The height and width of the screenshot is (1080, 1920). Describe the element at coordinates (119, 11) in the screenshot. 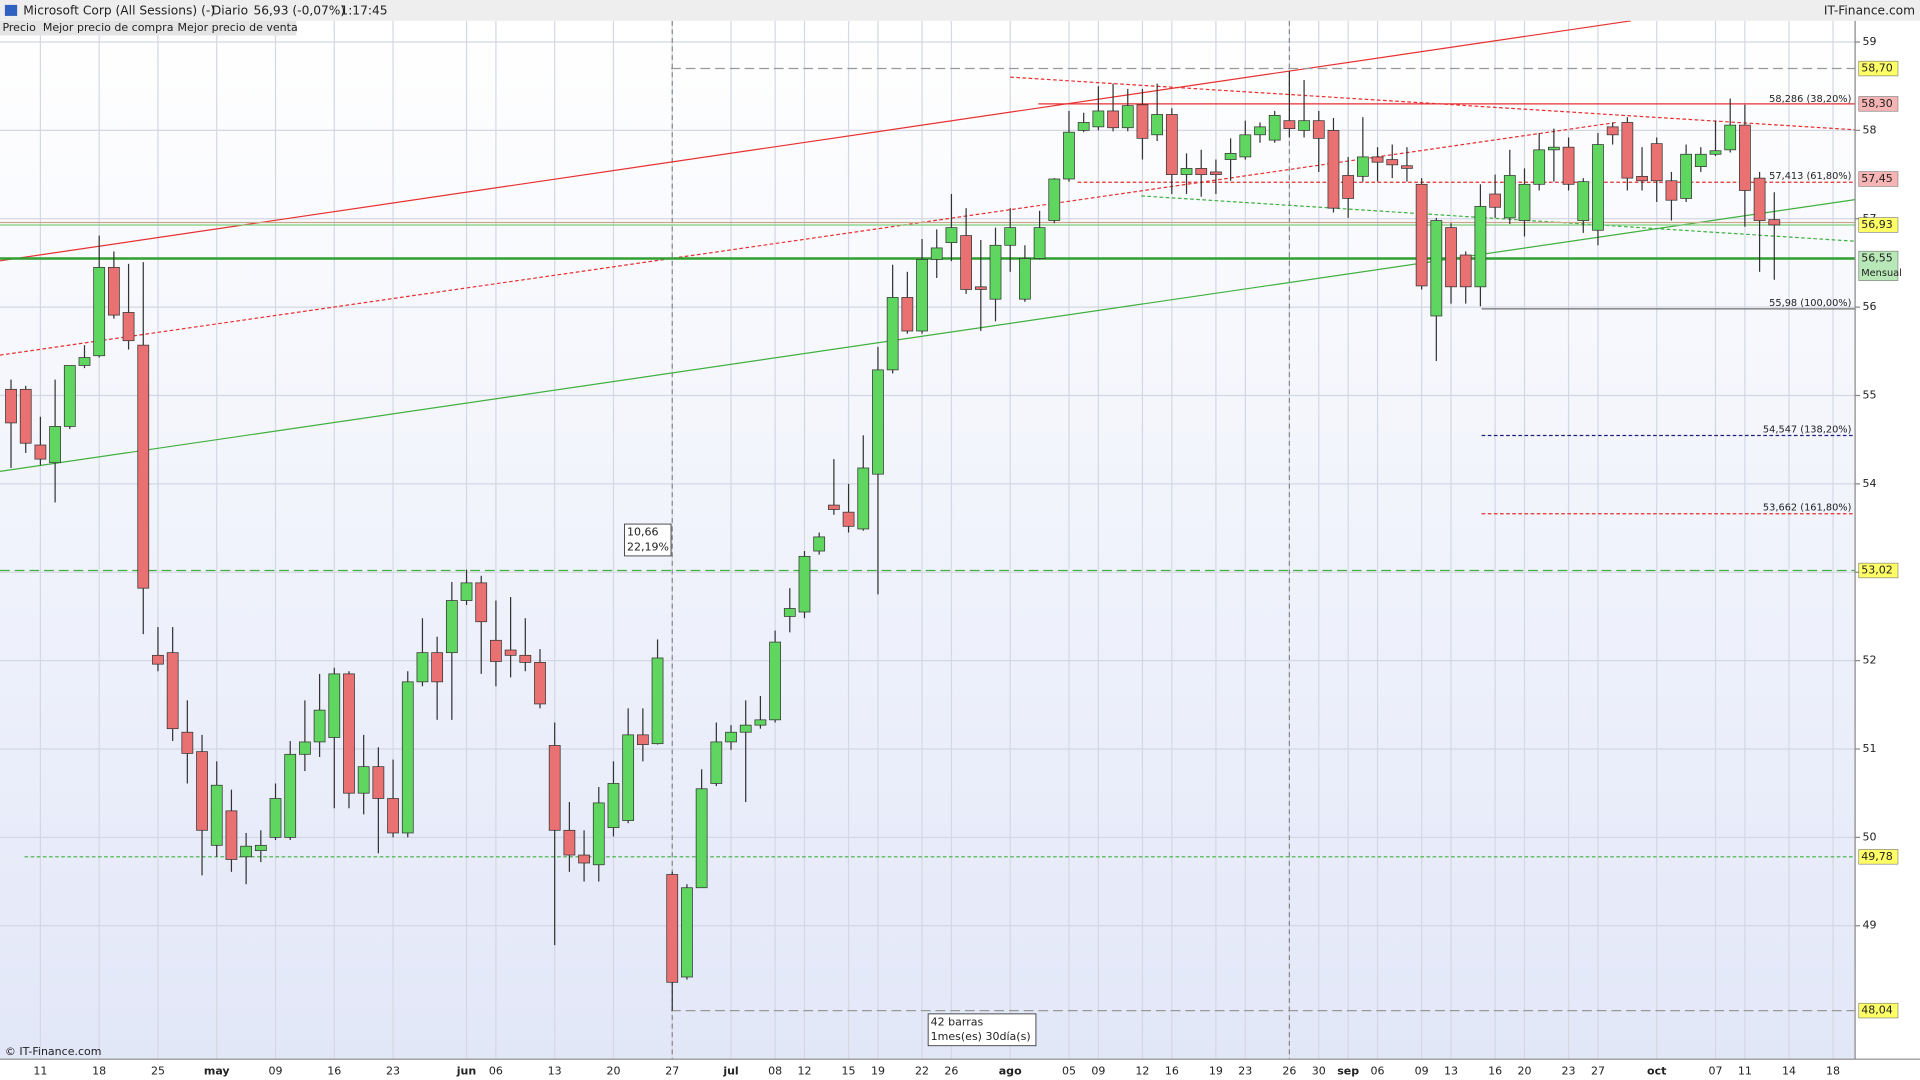

I see `title: Microsoft Corp (All Sessions) (-)` at that location.